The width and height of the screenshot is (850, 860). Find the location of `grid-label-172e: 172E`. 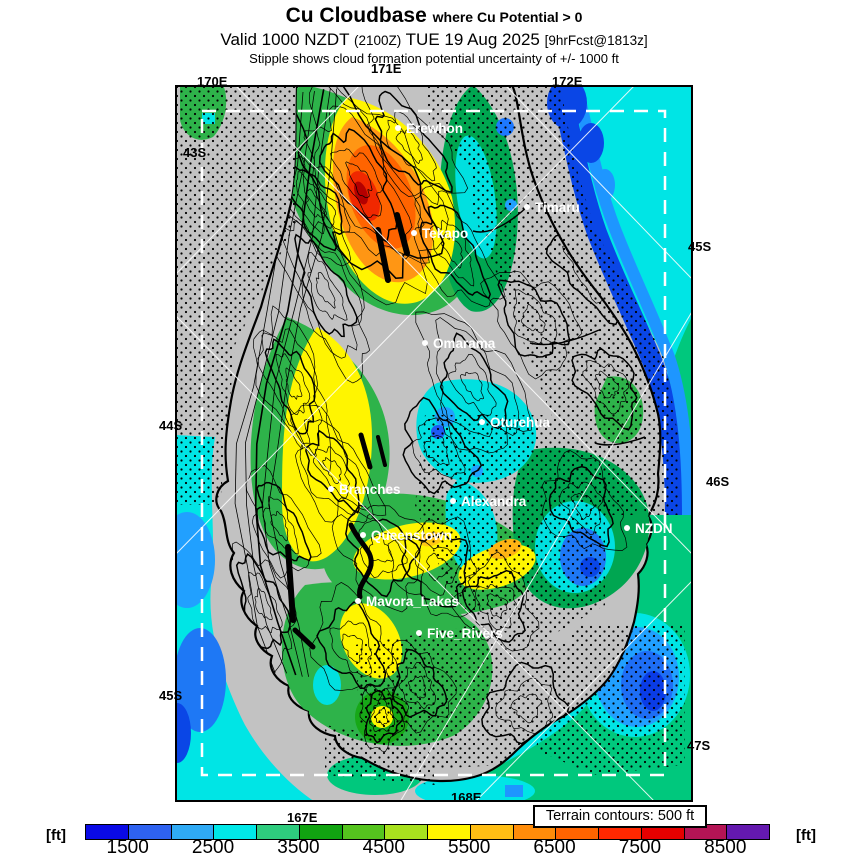

grid-label-172e: 172E is located at coordinates (567, 81).